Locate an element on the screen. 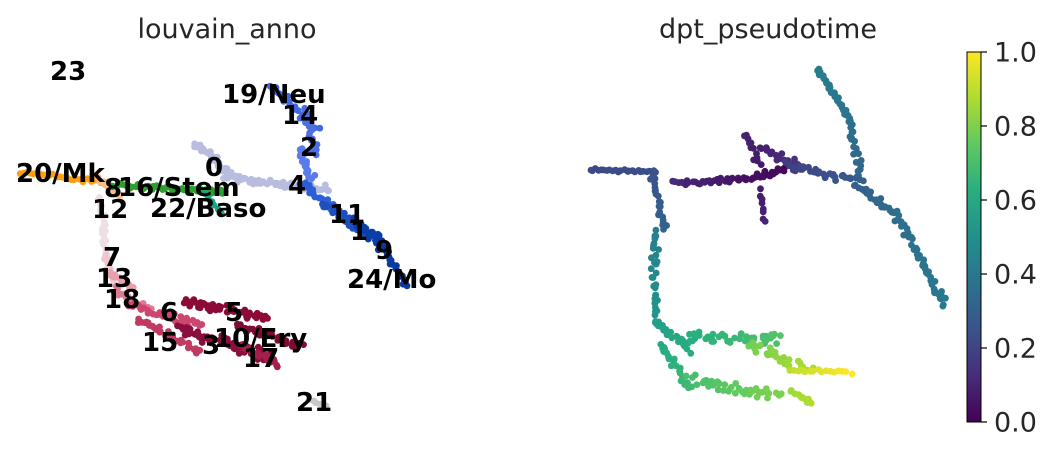 Image resolution: width=1060 pixels, height=457 pixels. cluster-label: 14 is located at coordinates (300, 116).